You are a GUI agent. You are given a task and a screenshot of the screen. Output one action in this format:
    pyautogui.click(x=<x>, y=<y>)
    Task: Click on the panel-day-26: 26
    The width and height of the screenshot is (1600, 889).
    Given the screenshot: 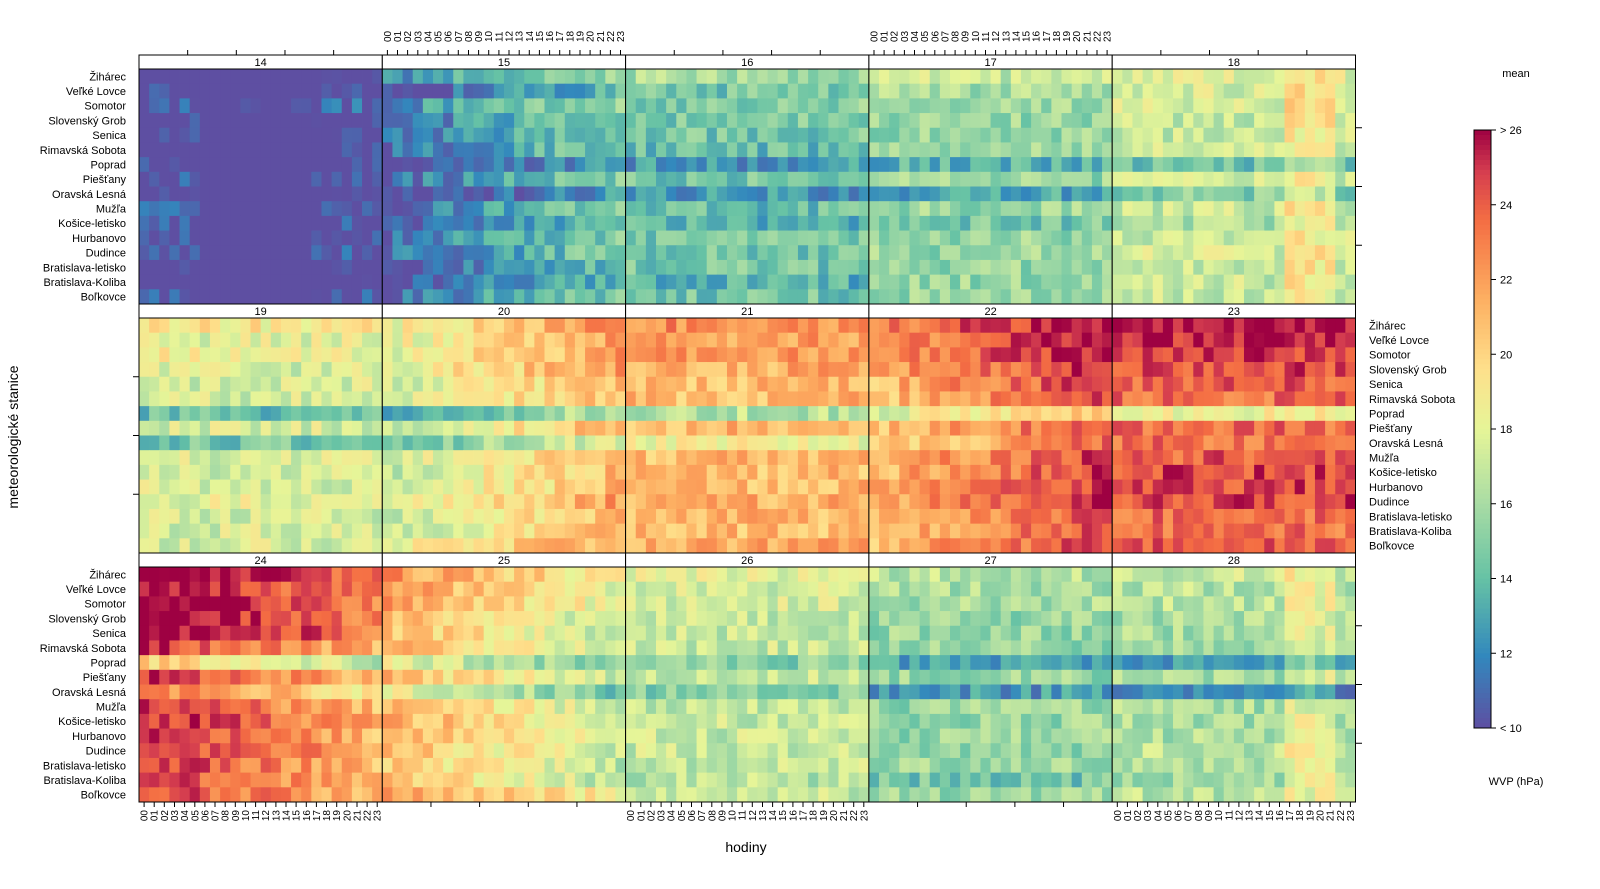 What is the action you would take?
    pyautogui.click(x=747, y=677)
    